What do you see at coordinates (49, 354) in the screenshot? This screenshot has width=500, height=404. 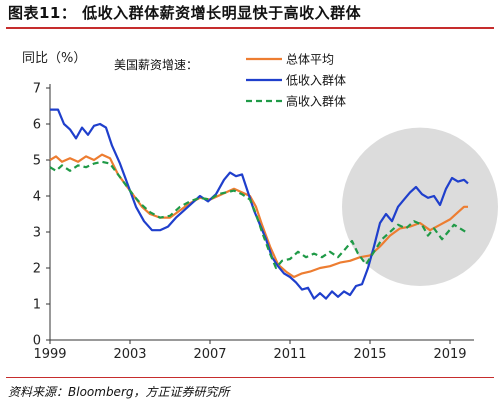 I see `x-tick-label: 1999` at bounding box center [49, 354].